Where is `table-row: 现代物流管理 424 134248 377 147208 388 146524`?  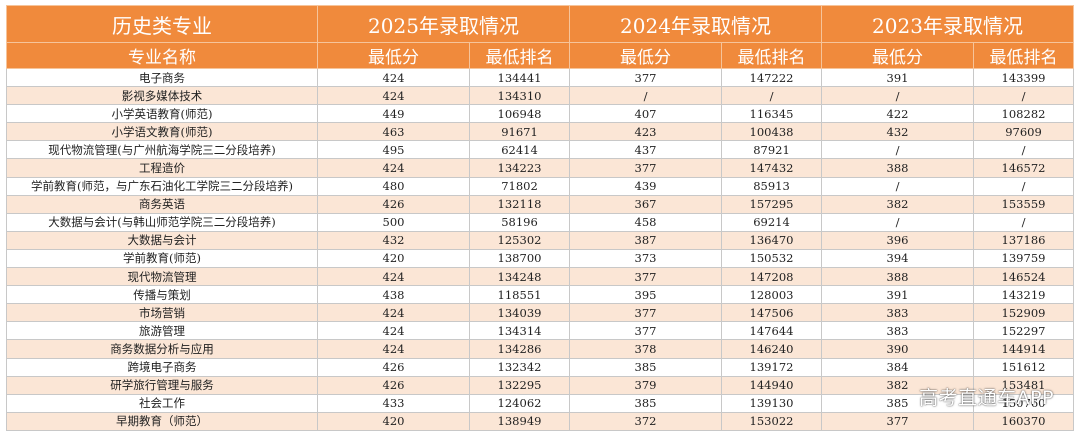 table-row: 现代物流管理 424 134248 377 147208 388 146524 is located at coordinates (540, 277).